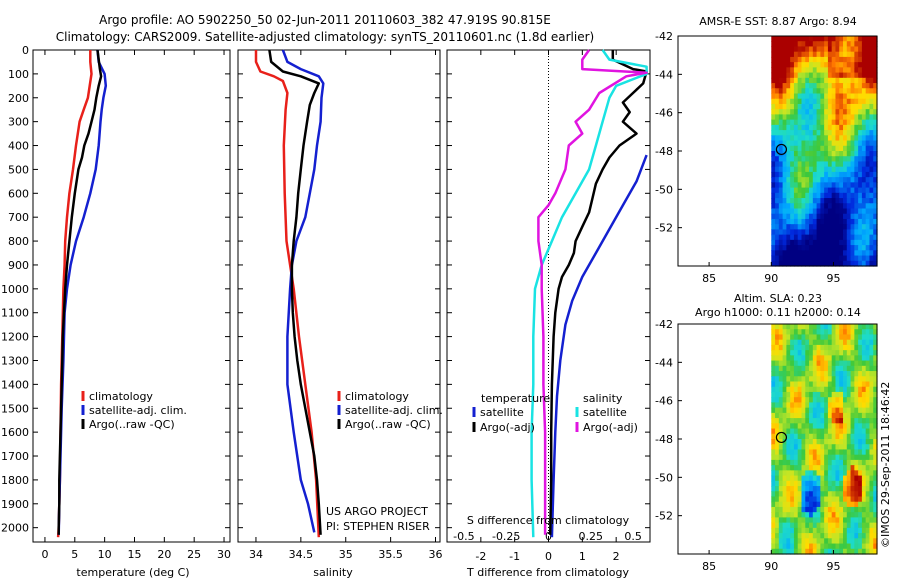 The height and width of the screenshot is (580, 900). I want to click on y-tick-label: 300, so click(18, 122).